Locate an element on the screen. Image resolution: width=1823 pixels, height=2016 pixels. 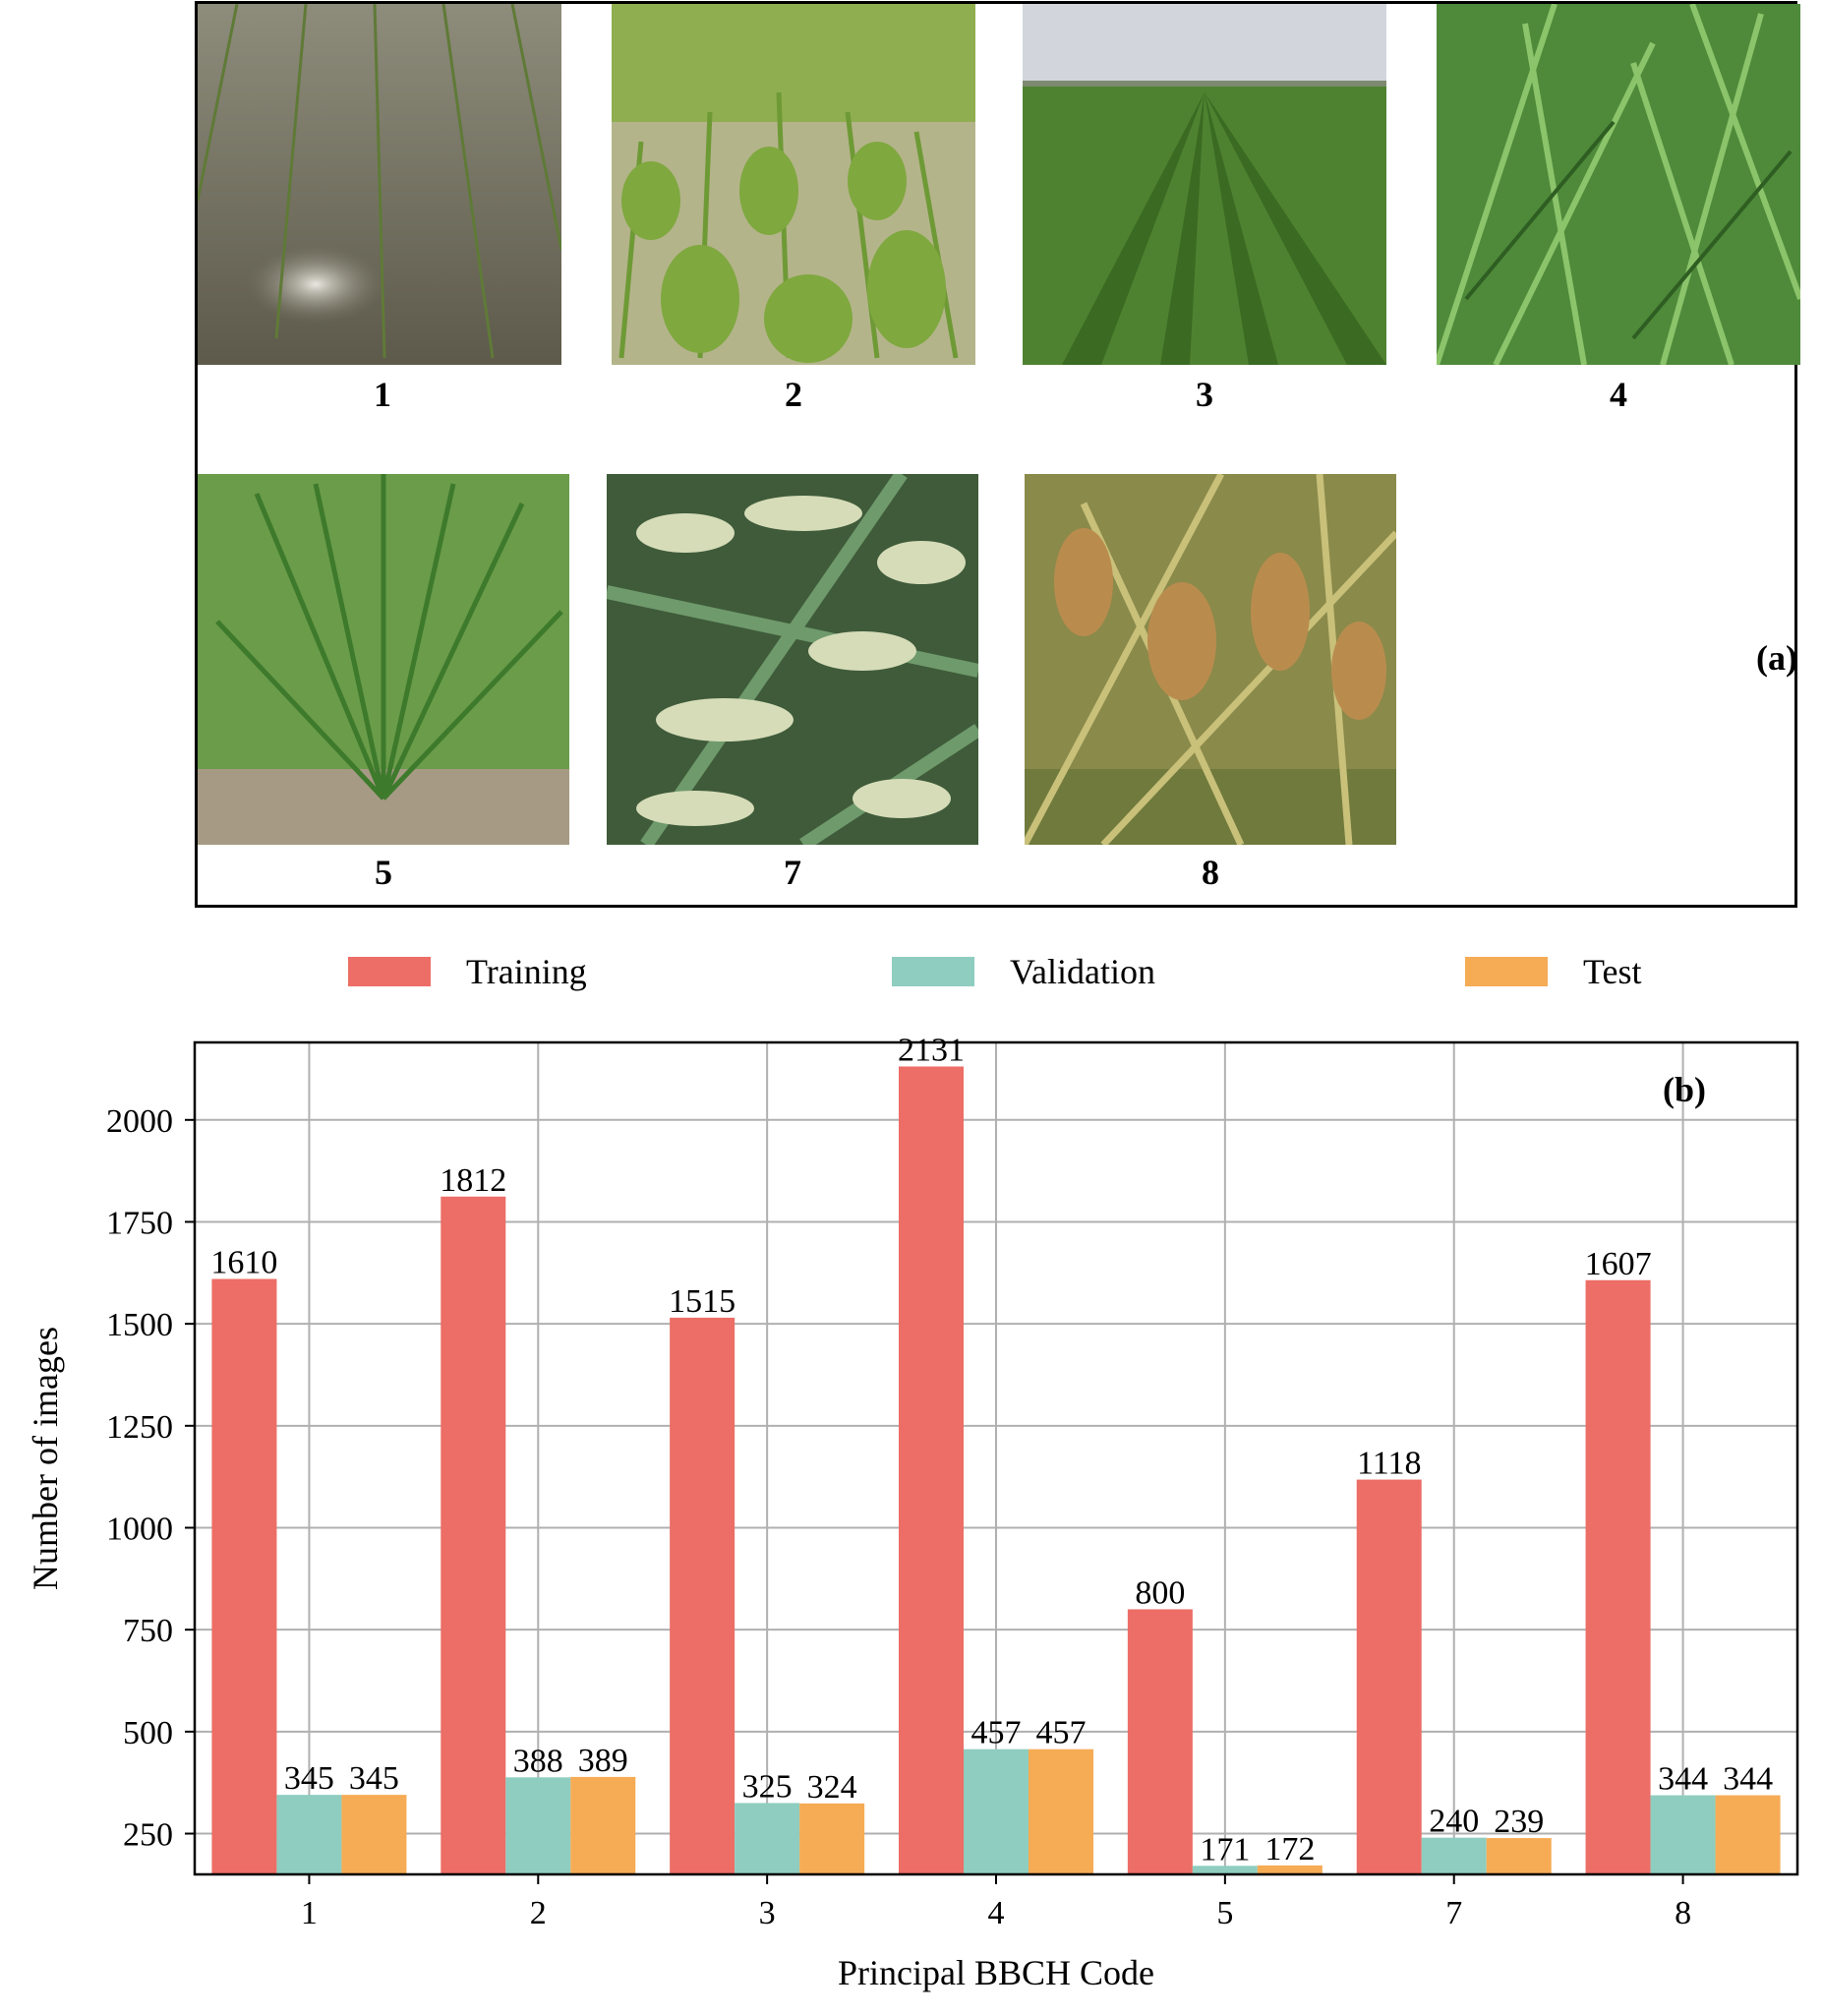
y-tick-label: 750 is located at coordinates (148, 1631).